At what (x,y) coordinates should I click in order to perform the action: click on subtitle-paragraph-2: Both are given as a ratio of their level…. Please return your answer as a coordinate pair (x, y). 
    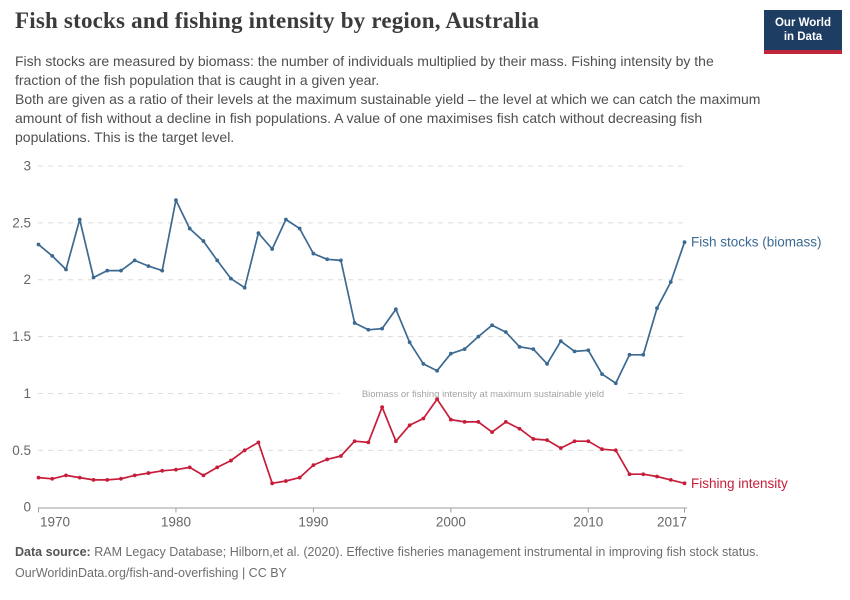
    Looking at the image, I should click on (388, 118).